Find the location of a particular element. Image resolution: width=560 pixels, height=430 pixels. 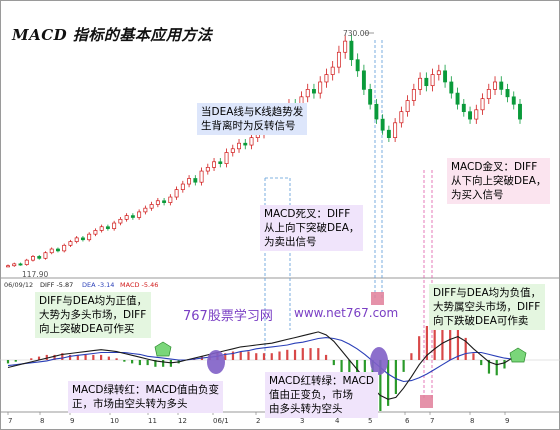

x-tick-label: 2 is located at coordinates (258, 421).